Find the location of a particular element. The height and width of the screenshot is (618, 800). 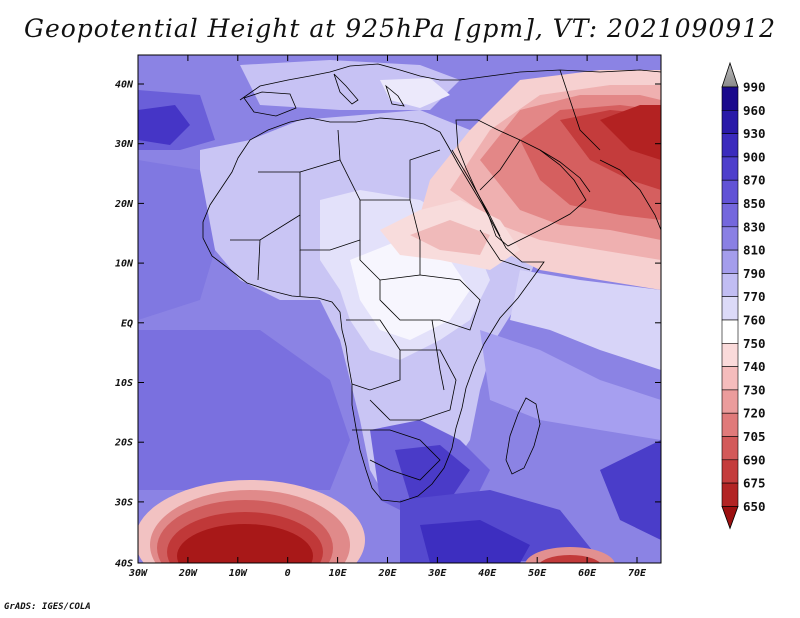

iberia is located at coordinates (270, 104).